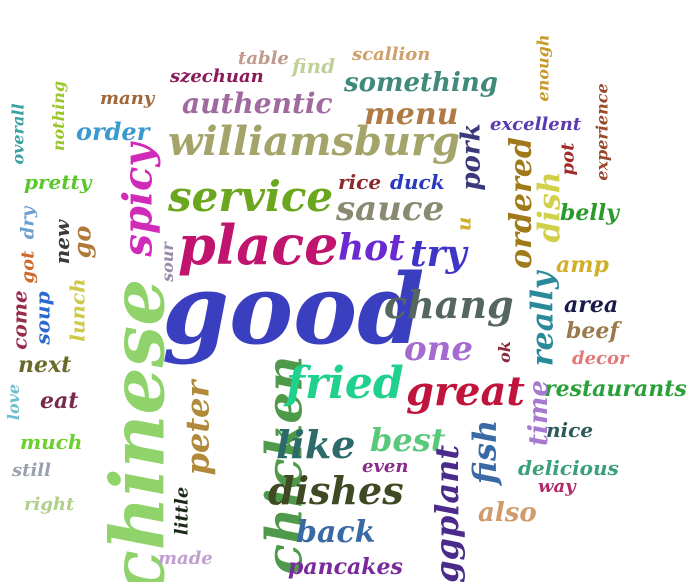  Describe the element at coordinates (345, 567) in the screenshot. I see `word-pancakes: pancakes` at that location.